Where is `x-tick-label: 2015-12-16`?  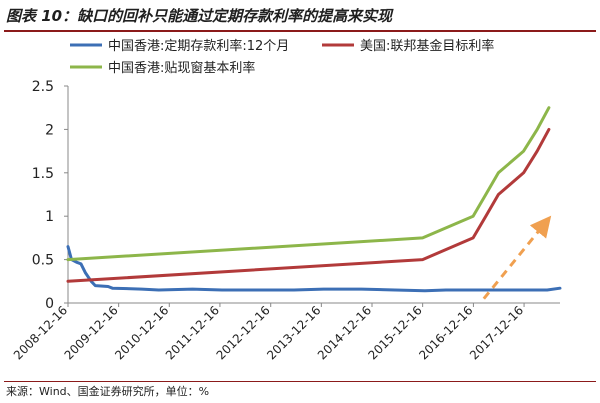 x-tick-label: 2015-12-16 is located at coordinates (395, 332).